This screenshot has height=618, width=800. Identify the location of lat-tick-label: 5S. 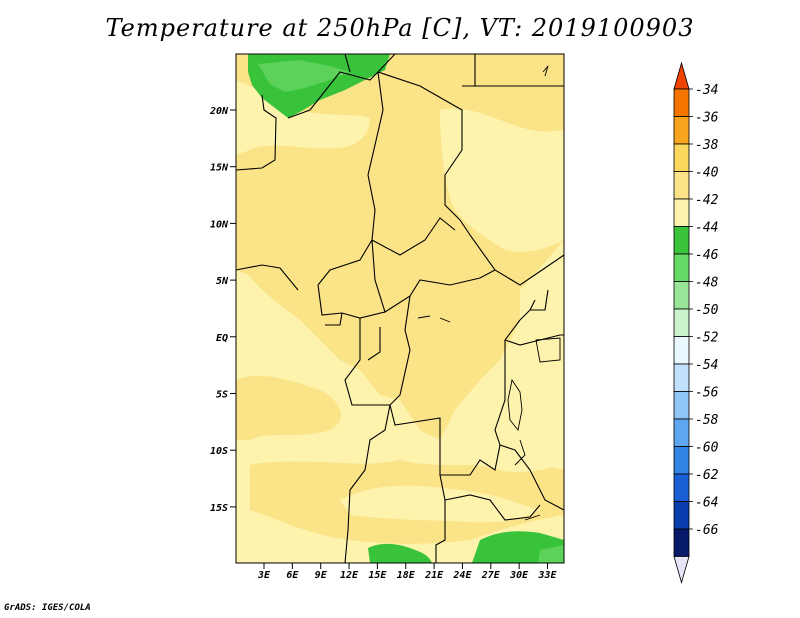
(222, 395).